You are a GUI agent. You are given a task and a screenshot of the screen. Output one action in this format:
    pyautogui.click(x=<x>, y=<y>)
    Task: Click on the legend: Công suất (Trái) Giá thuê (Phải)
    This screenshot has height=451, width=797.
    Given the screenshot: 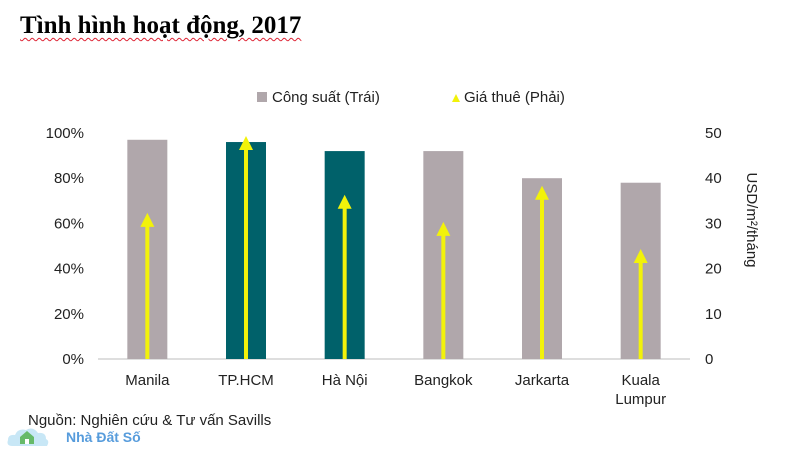 What is the action you would take?
    pyautogui.click(x=411, y=97)
    